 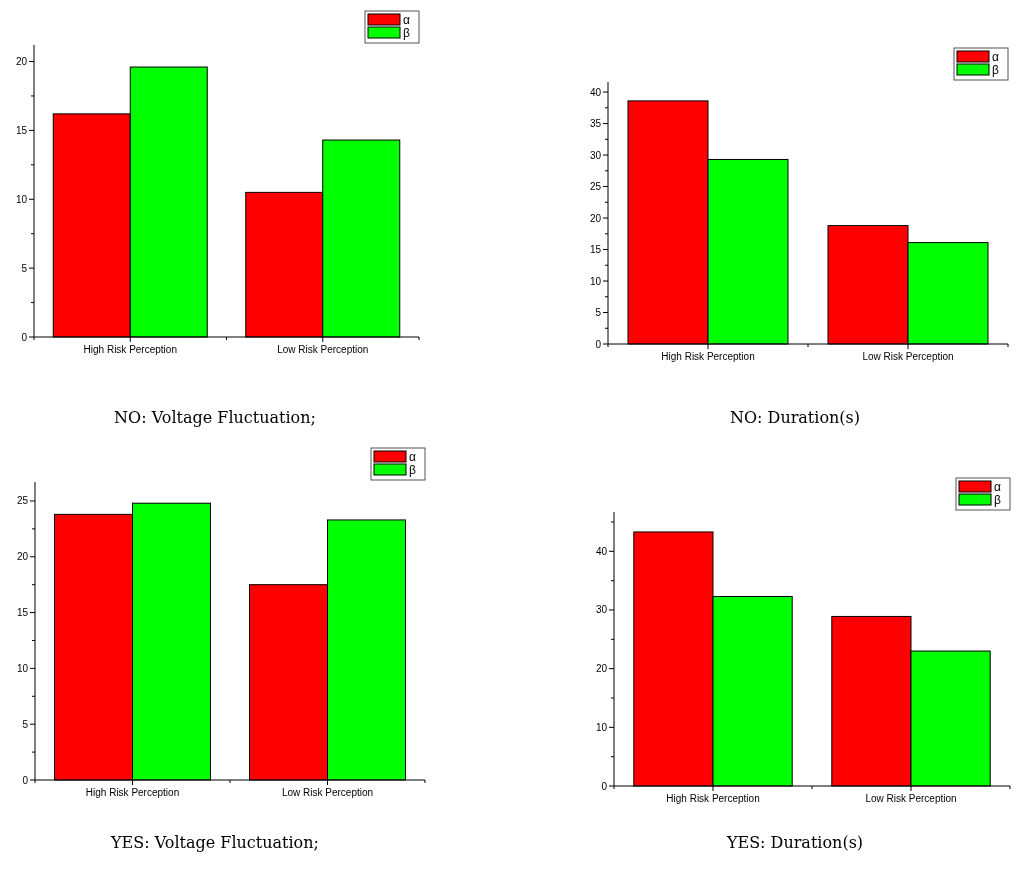 I want to click on text: YES: Duration(s), so click(x=794, y=842).